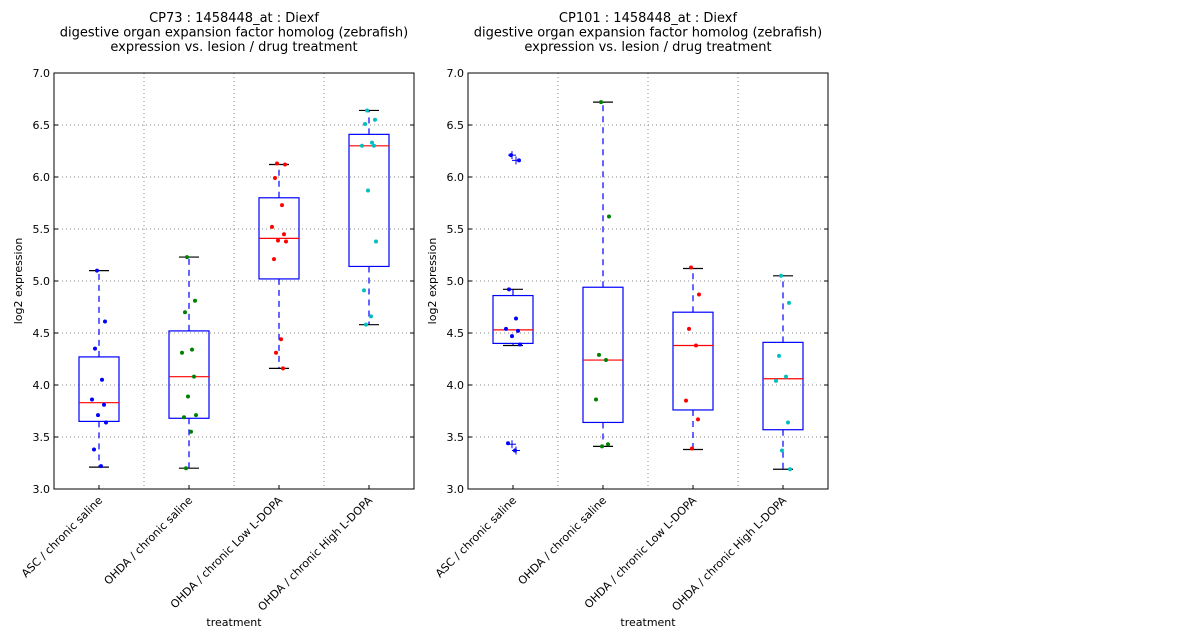 This screenshot has width=1200, height=640. Describe the element at coordinates (648, 18) in the screenshot. I see `chart-title-line-1: CP101 : 1458448_at : Diexf` at that location.